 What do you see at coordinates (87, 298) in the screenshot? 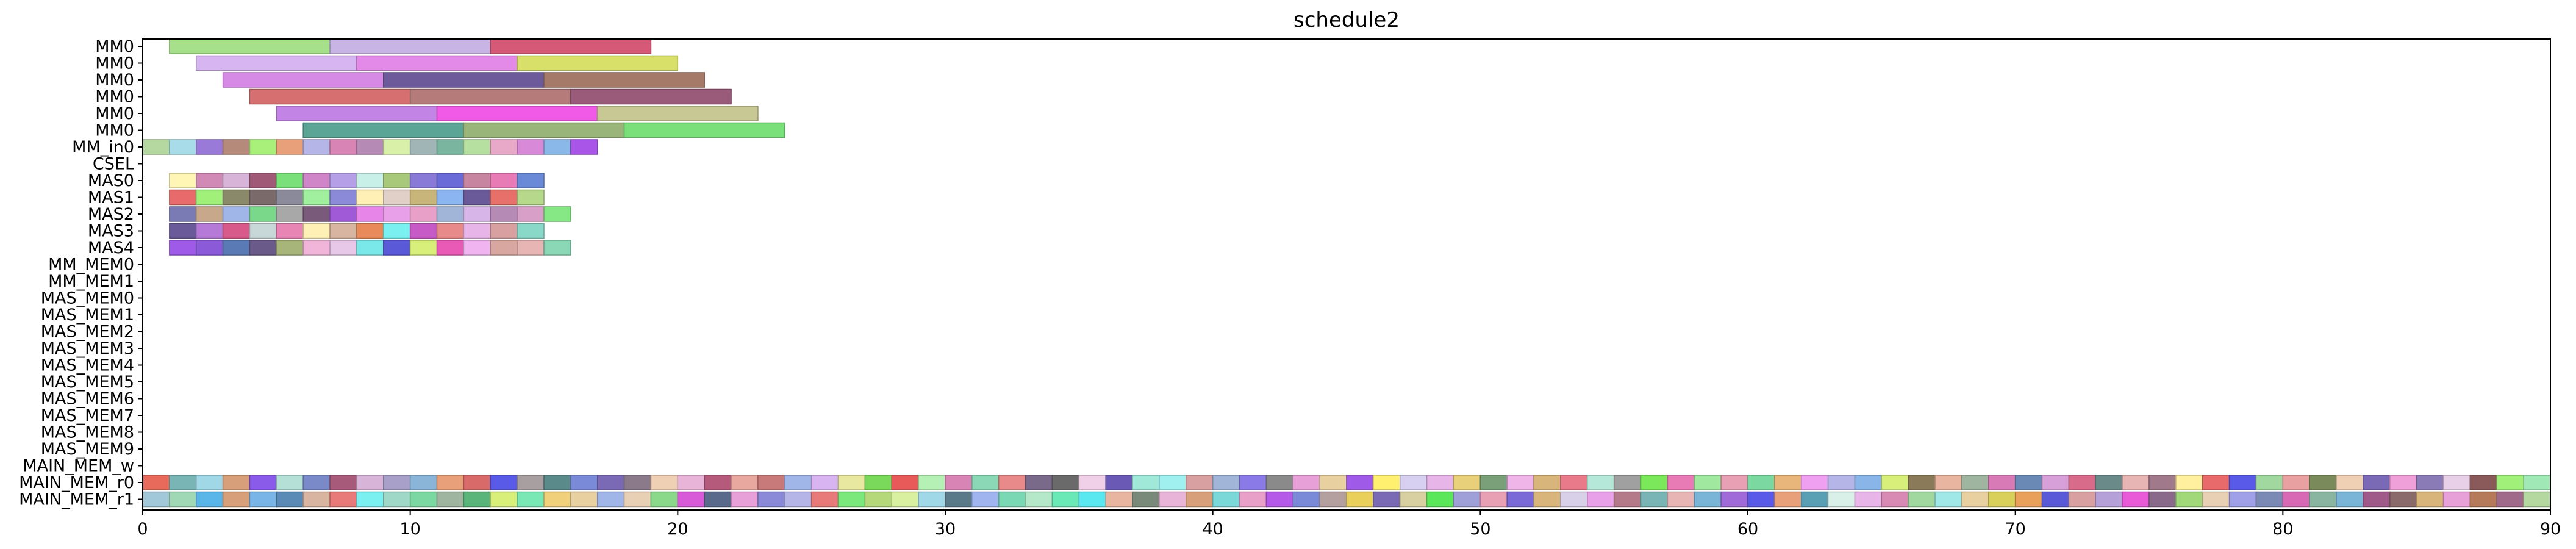
I see `y-tick-label: MAS_MEM0` at bounding box center [87, 298].